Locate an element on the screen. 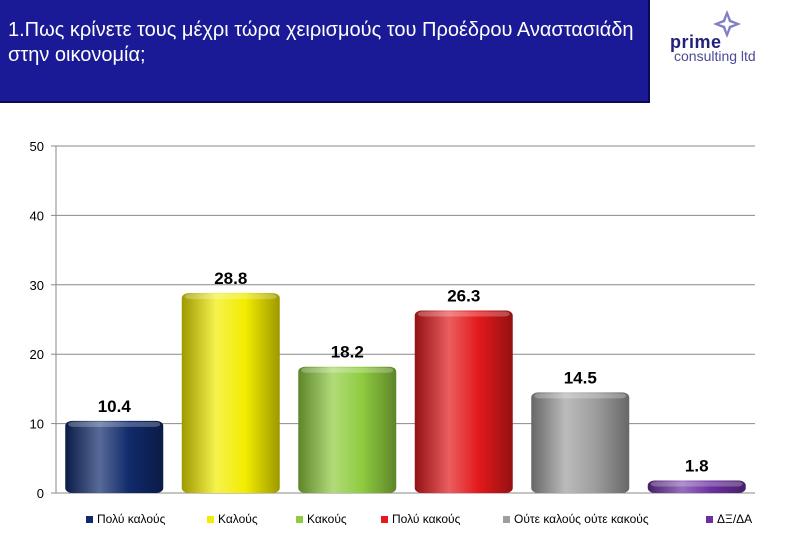 This screenshot has width=800, height=557. data-label: 26.3 is located at coordinates (463, 295).